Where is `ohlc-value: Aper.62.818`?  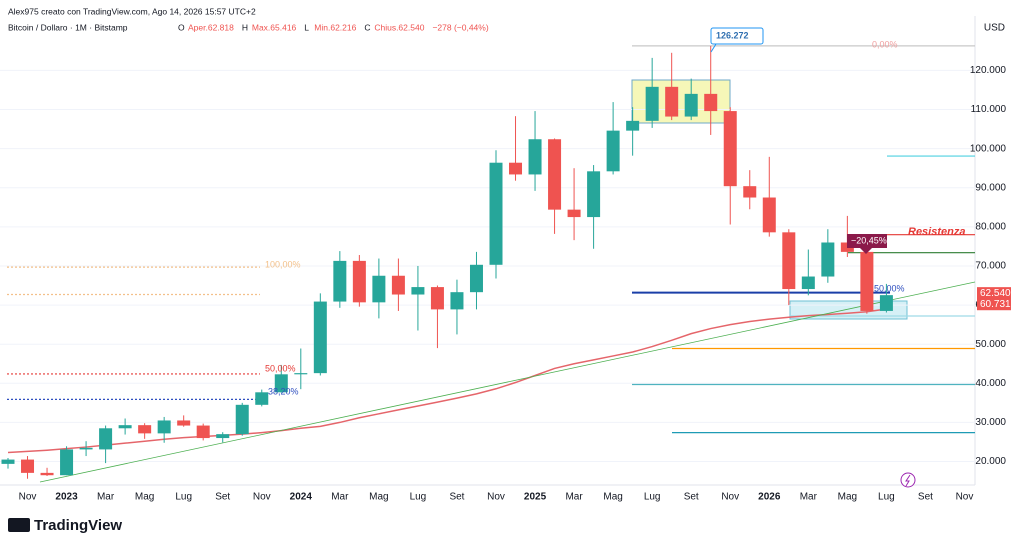 ohlc-value: Aper.62.818 is located at coordinates (211, 27).